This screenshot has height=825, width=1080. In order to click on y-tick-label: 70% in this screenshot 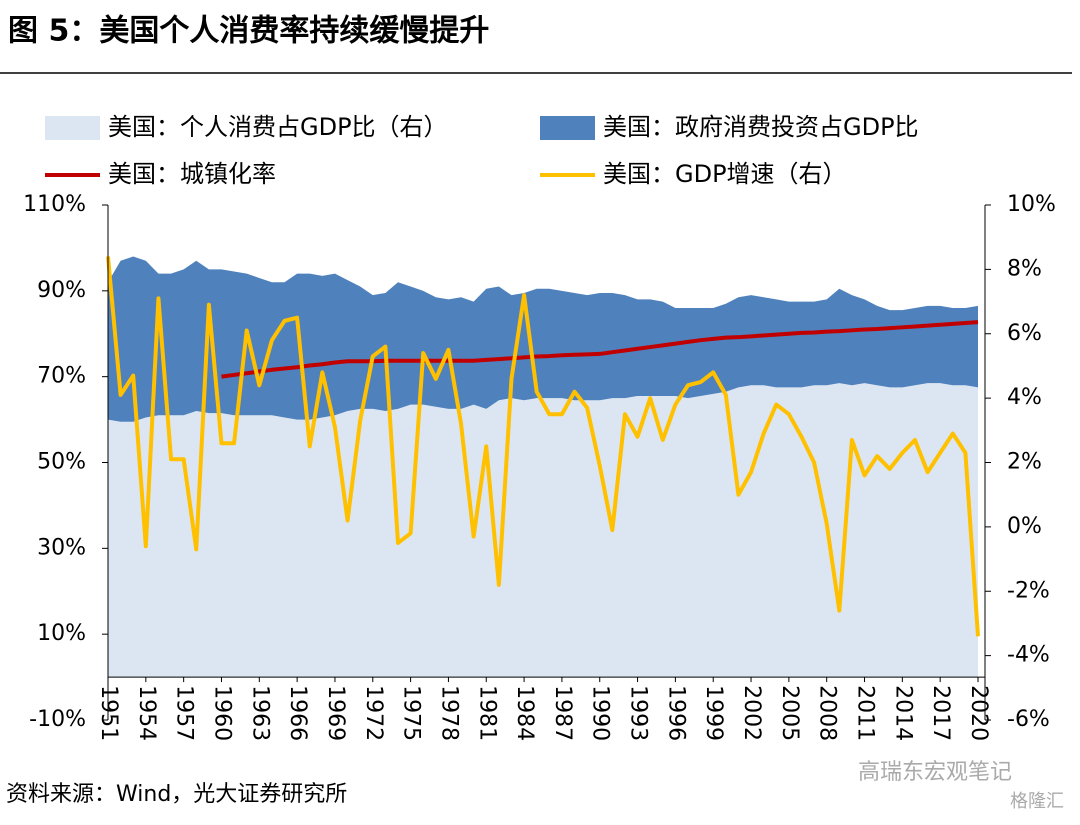, I will do `click(61, 376)`.